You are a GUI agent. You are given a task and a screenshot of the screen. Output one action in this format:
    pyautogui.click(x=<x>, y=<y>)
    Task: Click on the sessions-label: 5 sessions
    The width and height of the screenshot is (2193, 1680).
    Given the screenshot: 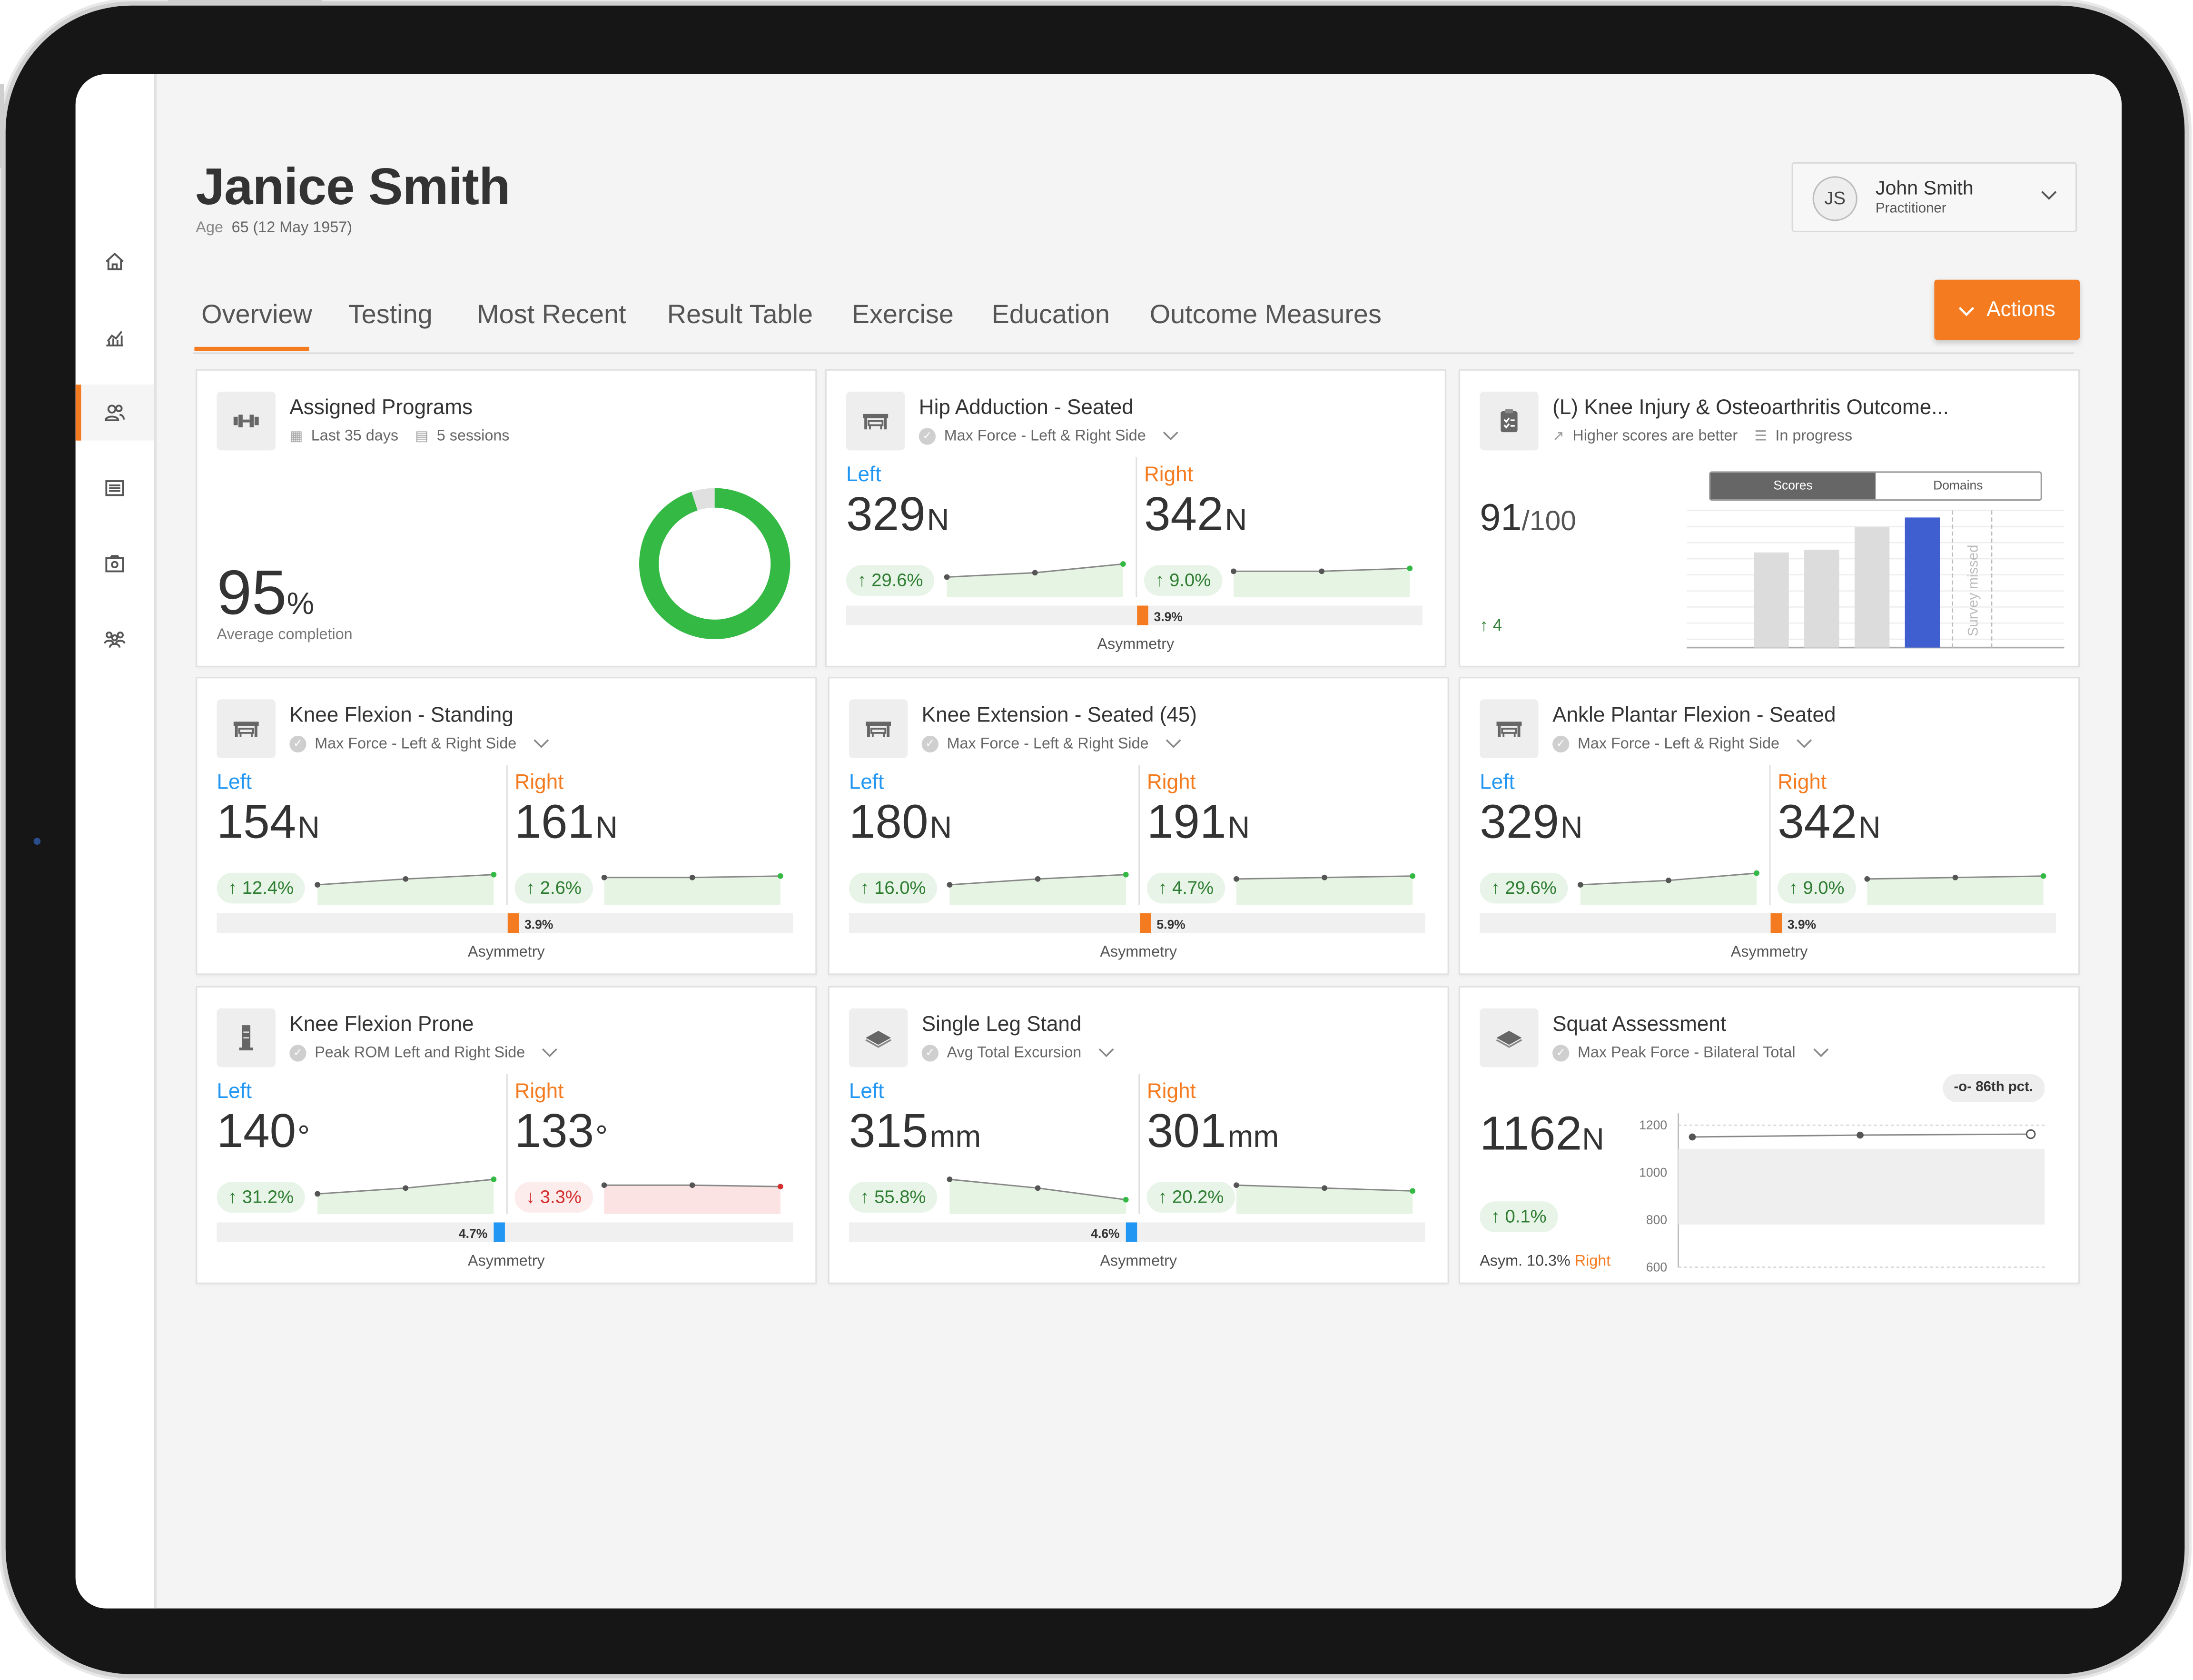 What is the action you would take?
    pyautogui.click(x=473, y=437)
    